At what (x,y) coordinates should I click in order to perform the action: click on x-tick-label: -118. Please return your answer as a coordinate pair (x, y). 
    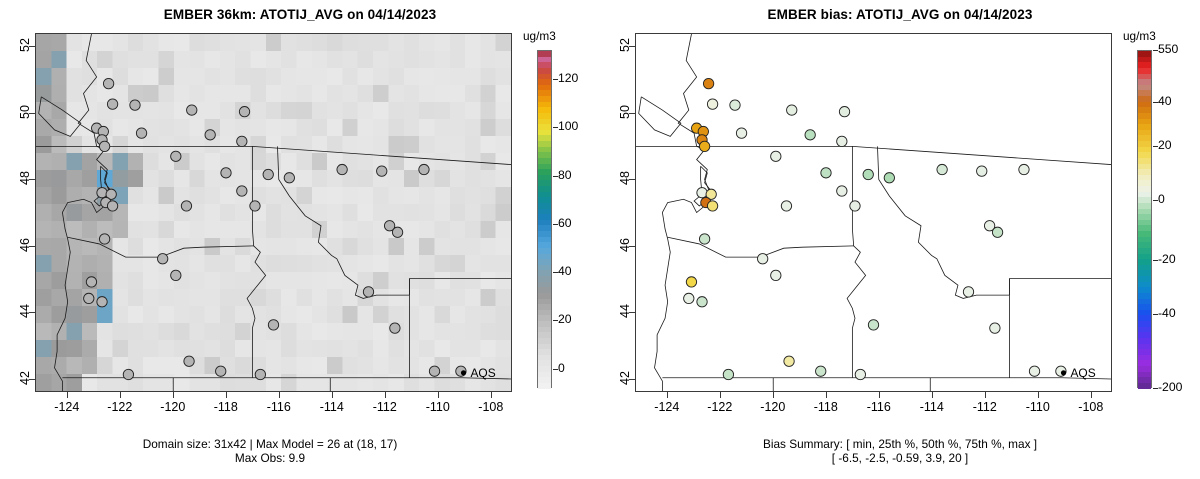
    Looking at the image, I should click on (225, 407).